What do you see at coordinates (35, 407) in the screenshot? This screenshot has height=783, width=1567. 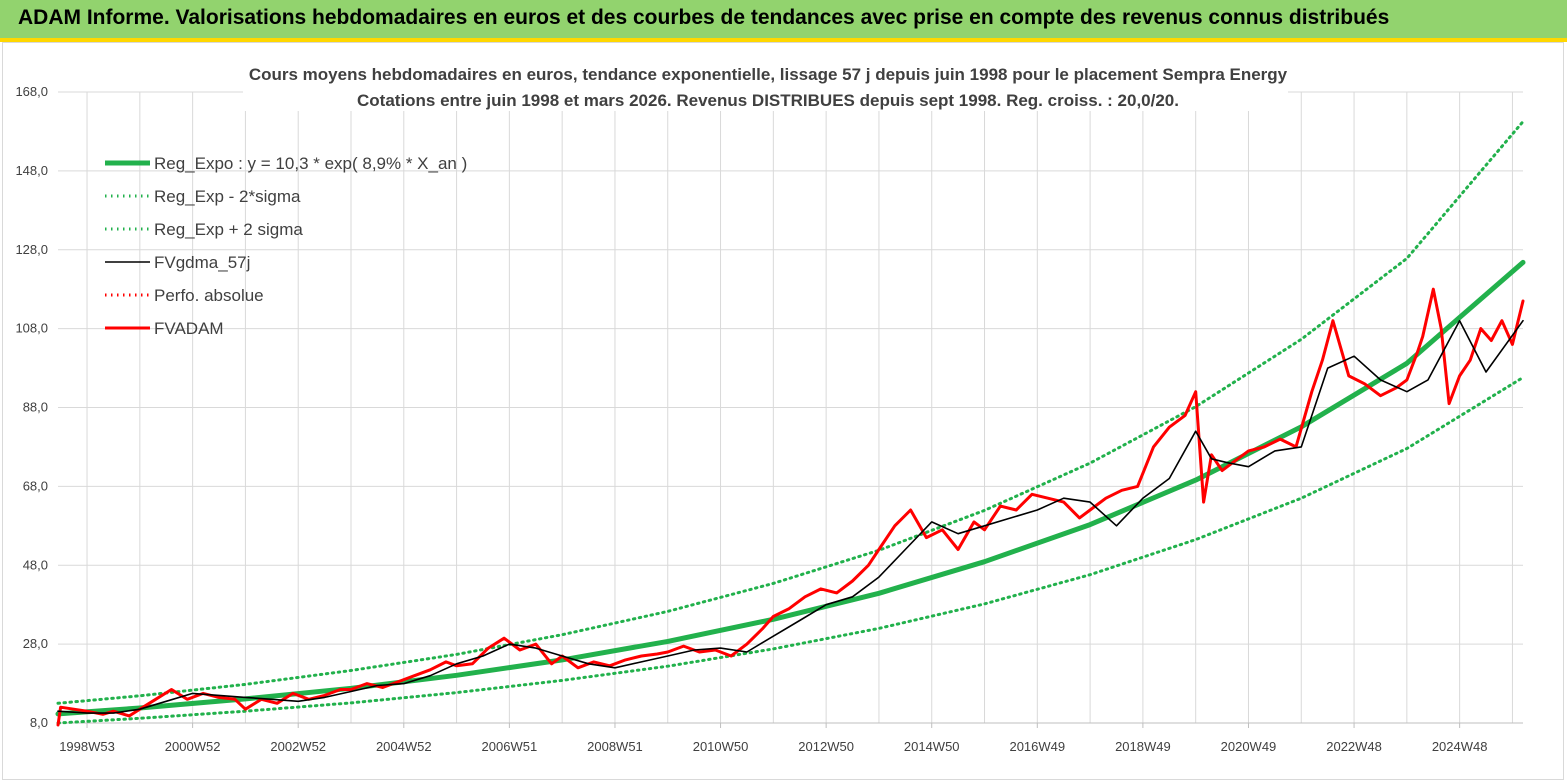 I see `y-tick-label: 88,0` at bounding box center [35, 407].